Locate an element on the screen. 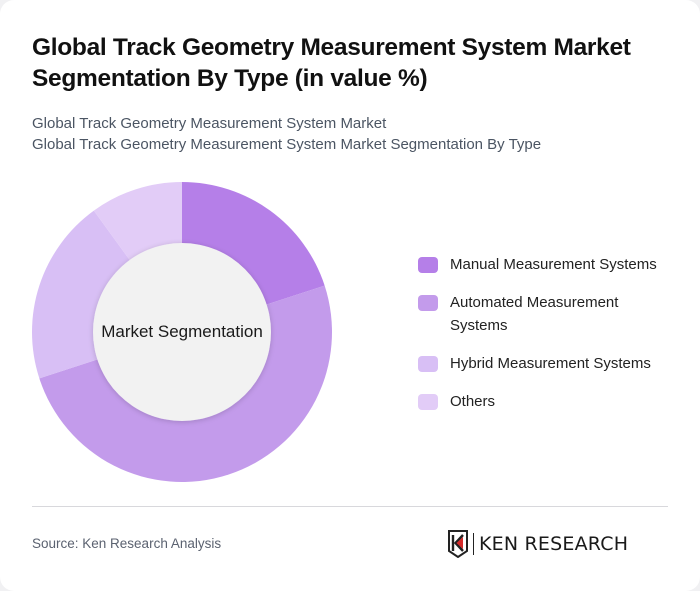 This screenshot has height=591, width=700. donut-hole is located at coordinates (182, 332).